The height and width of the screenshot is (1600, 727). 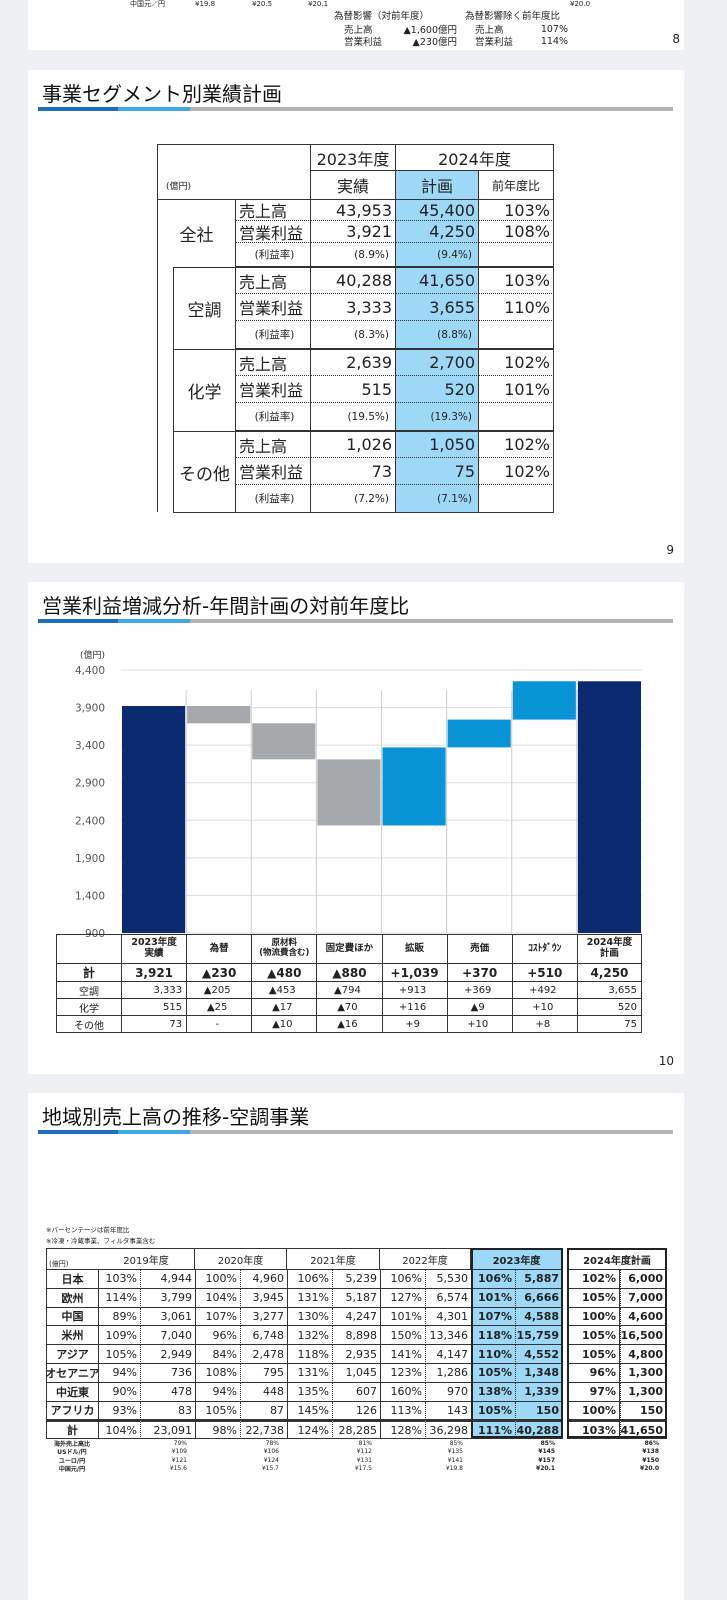 I want to click on footer-cell: ¥141, so click(x=455, y=1460).